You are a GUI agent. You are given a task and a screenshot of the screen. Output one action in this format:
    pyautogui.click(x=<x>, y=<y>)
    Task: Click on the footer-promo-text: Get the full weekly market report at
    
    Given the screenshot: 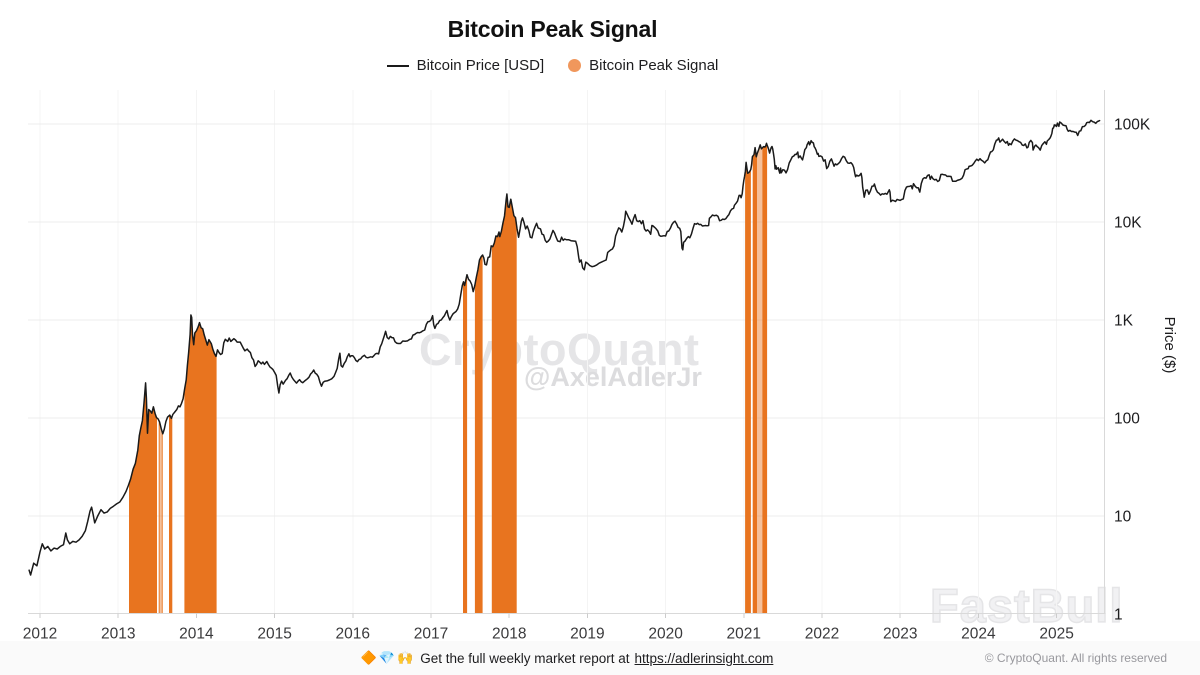 What is the action you would take?
    pyautogui.click(x=525, y=658)
    